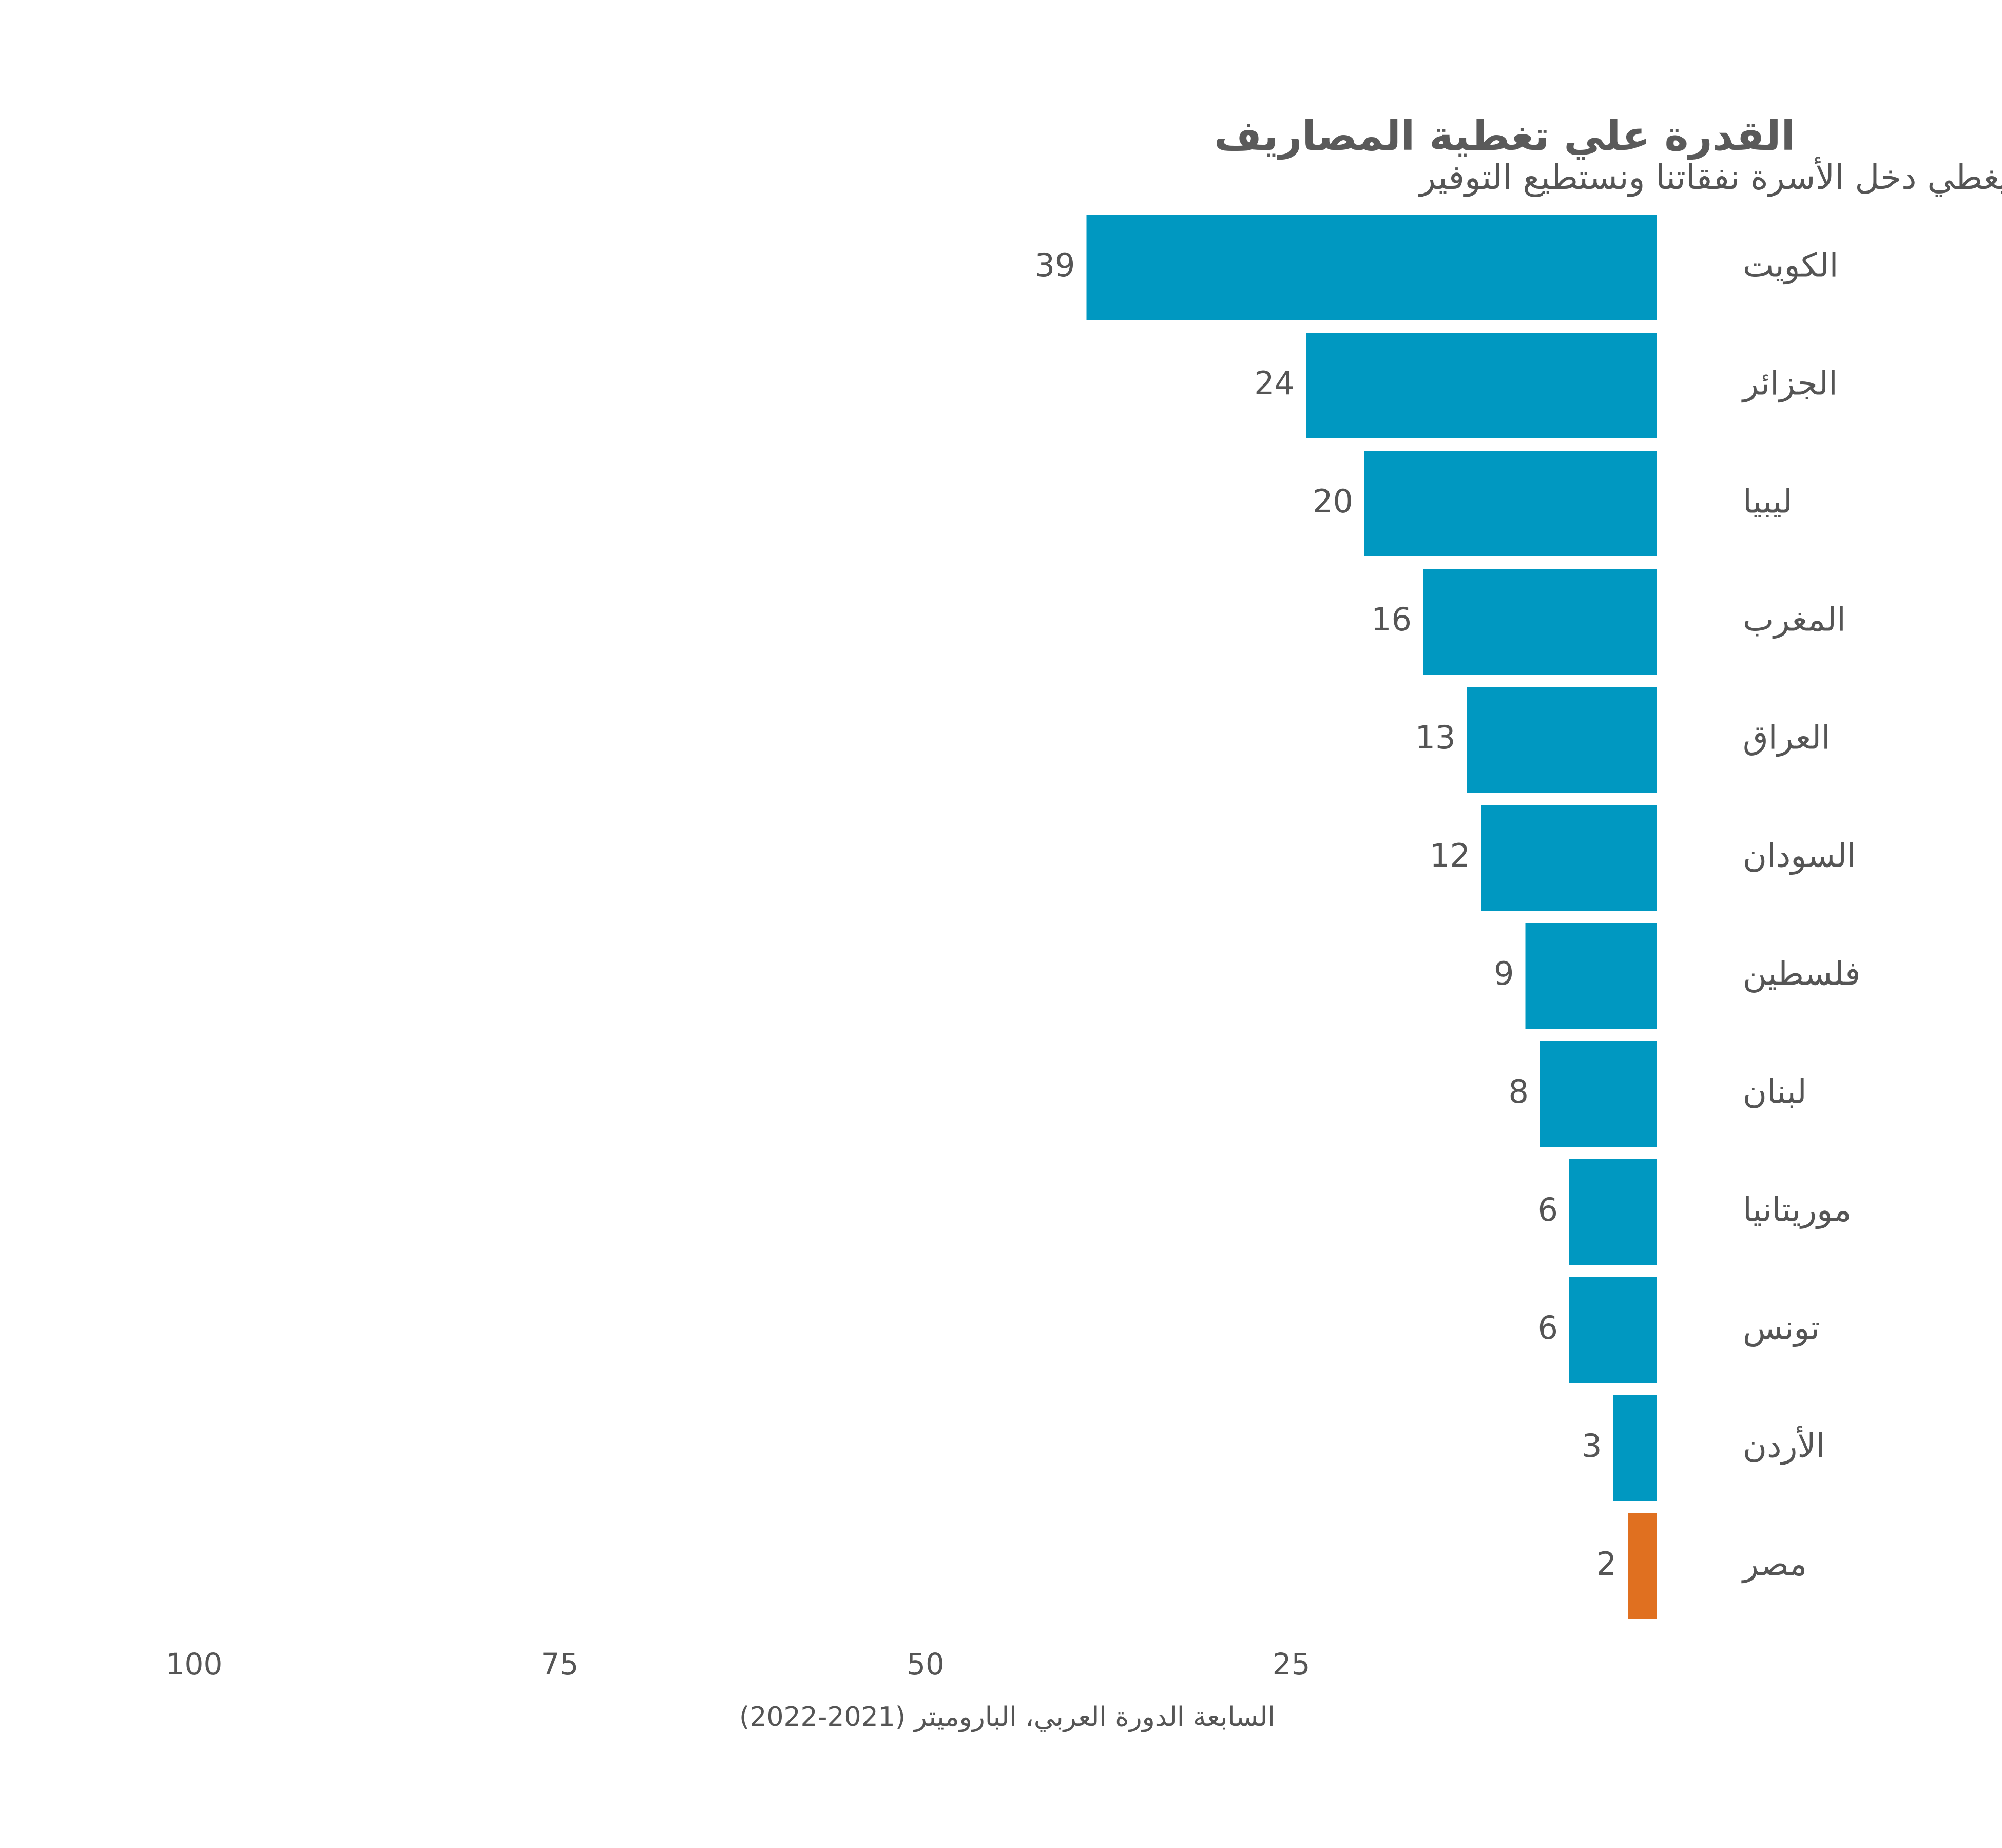 The image size is (2002, 1848). What do you see at coordinates (1504, 136) in the screenshot?
I see `chart-title: القدرة علي تغطية المصاريف` at bounding box center [1504, 136].